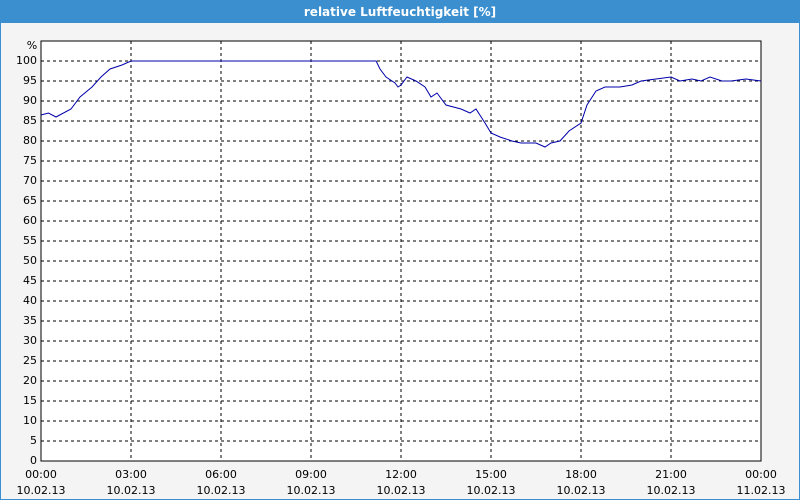  I want to click on y-tick-label: 30, so click(30, 340).